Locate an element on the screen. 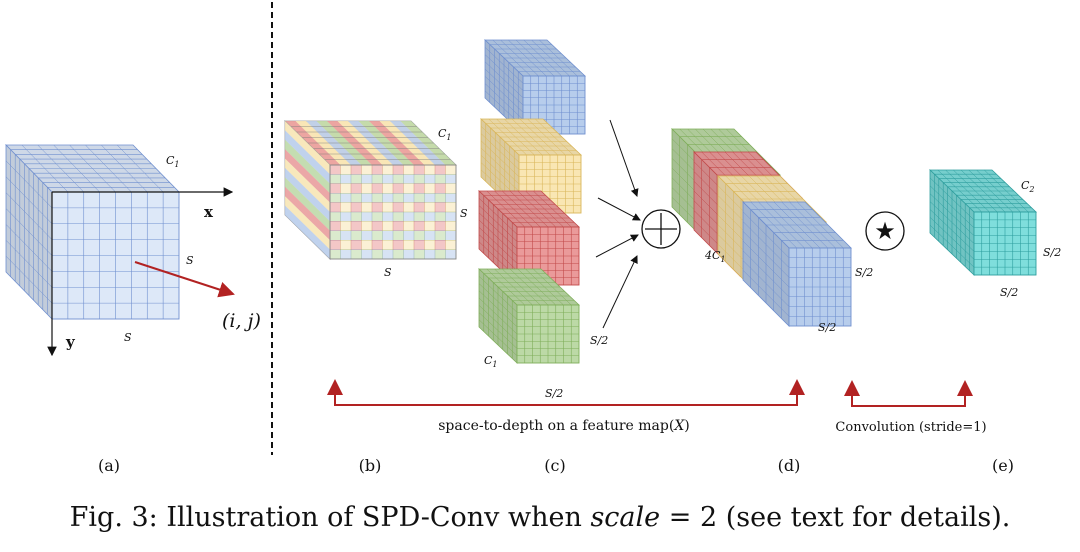  sub-feature-map-green is located at coordinates (529, 316).